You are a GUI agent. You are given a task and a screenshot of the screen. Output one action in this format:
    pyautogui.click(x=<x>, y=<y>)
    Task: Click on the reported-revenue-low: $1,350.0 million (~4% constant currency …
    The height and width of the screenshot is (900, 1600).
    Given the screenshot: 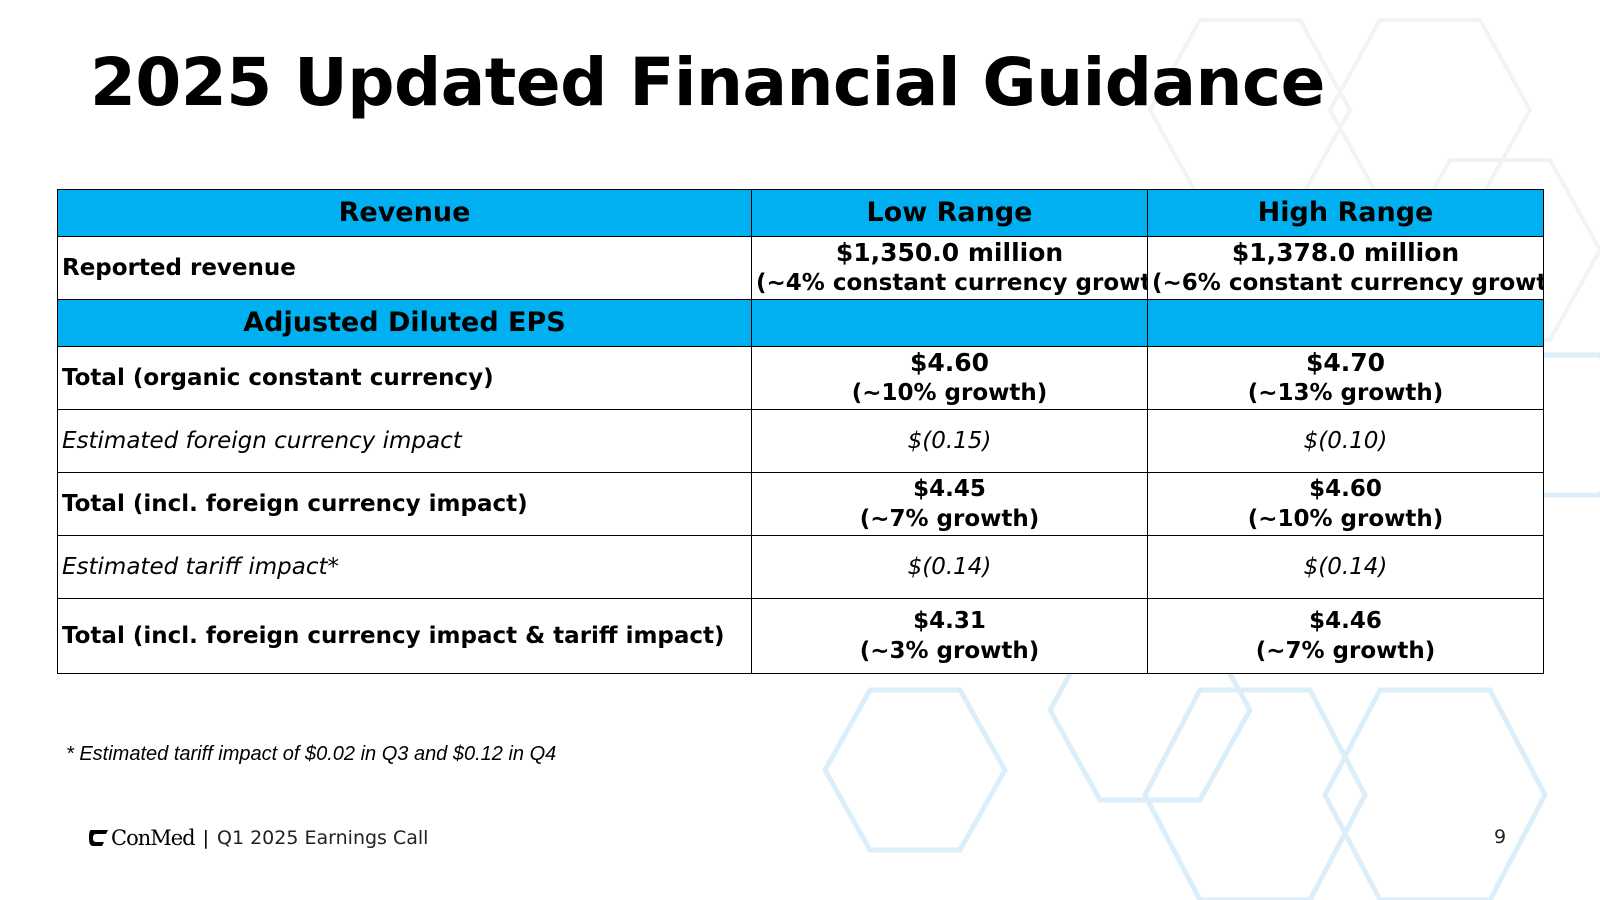 What is the action you would take?
    pyautogui.click(x=949, y=268)
    